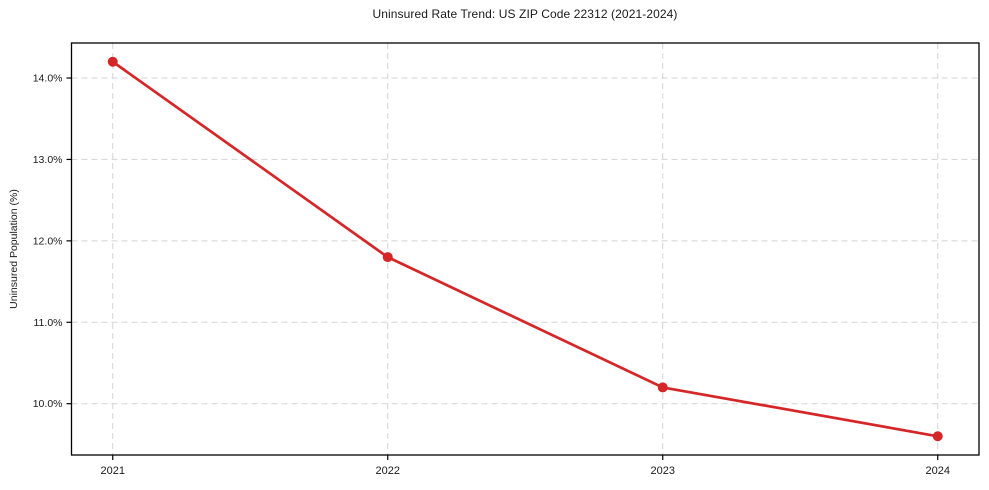 This screenshot has width=989, height=490. I want to click on x-tick-label: 2022, so click(388, 471).